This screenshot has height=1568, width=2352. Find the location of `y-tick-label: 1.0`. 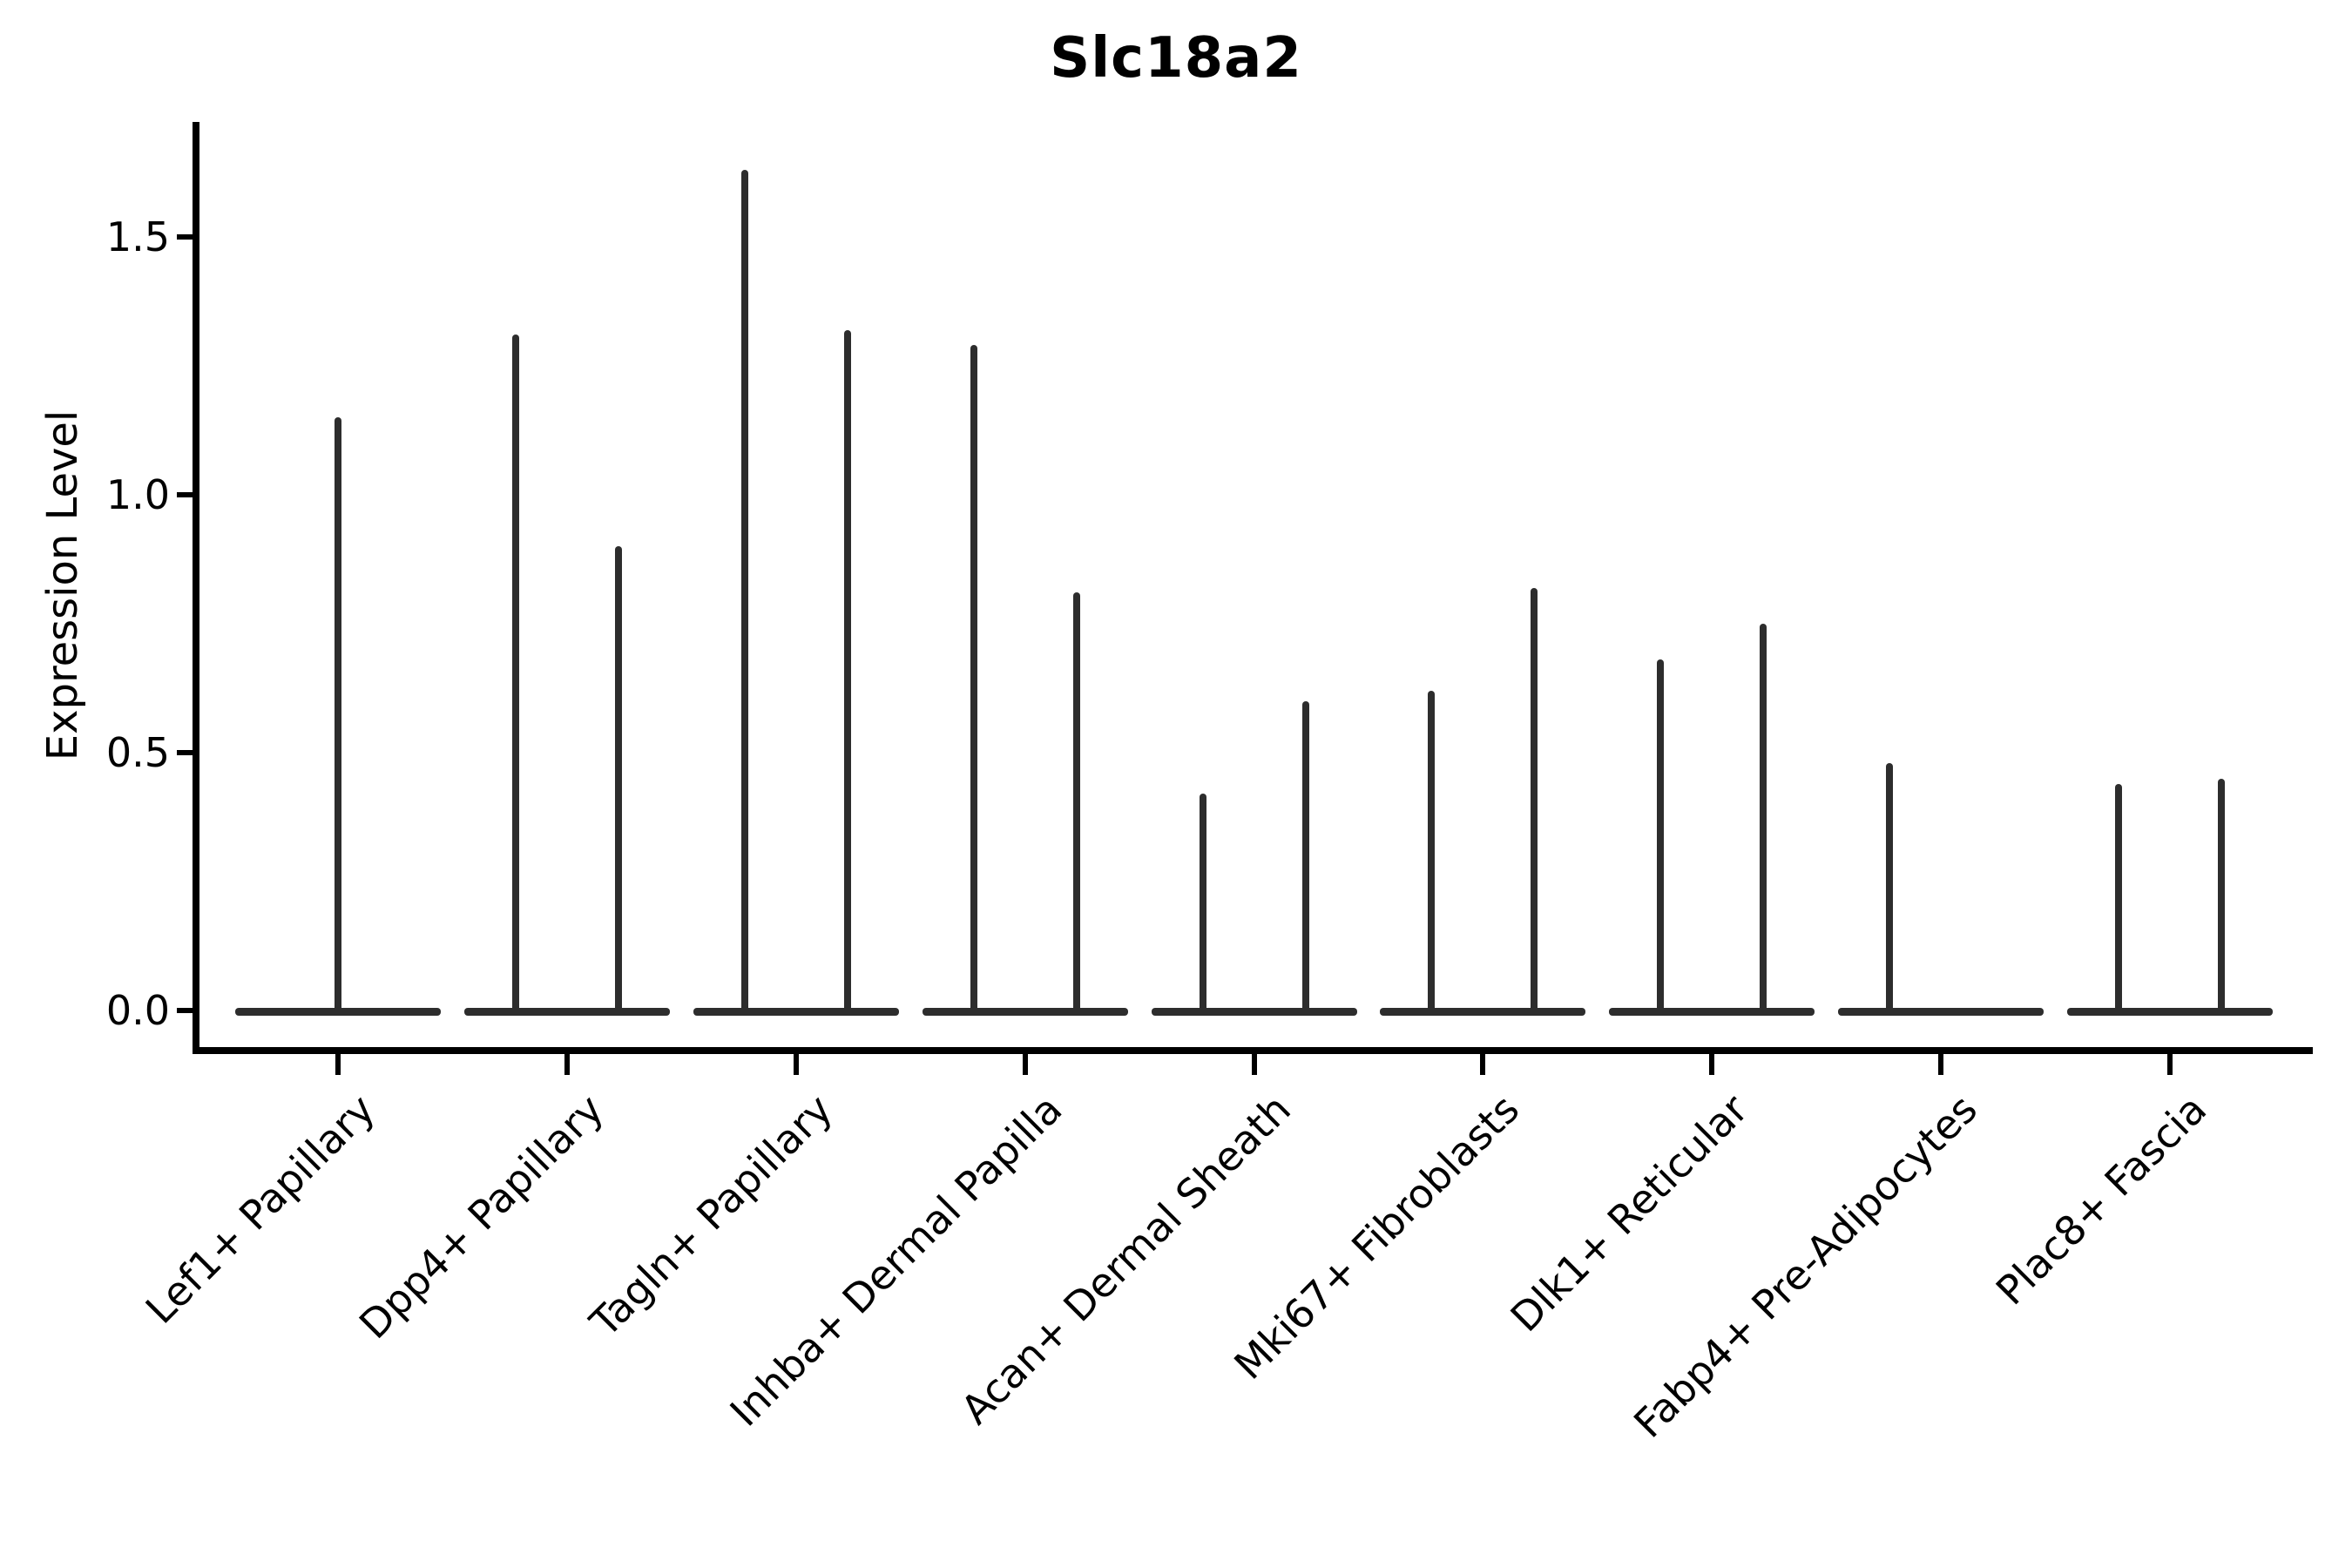

y-tick-label: 1.0 is located at coordinates (137, 495).